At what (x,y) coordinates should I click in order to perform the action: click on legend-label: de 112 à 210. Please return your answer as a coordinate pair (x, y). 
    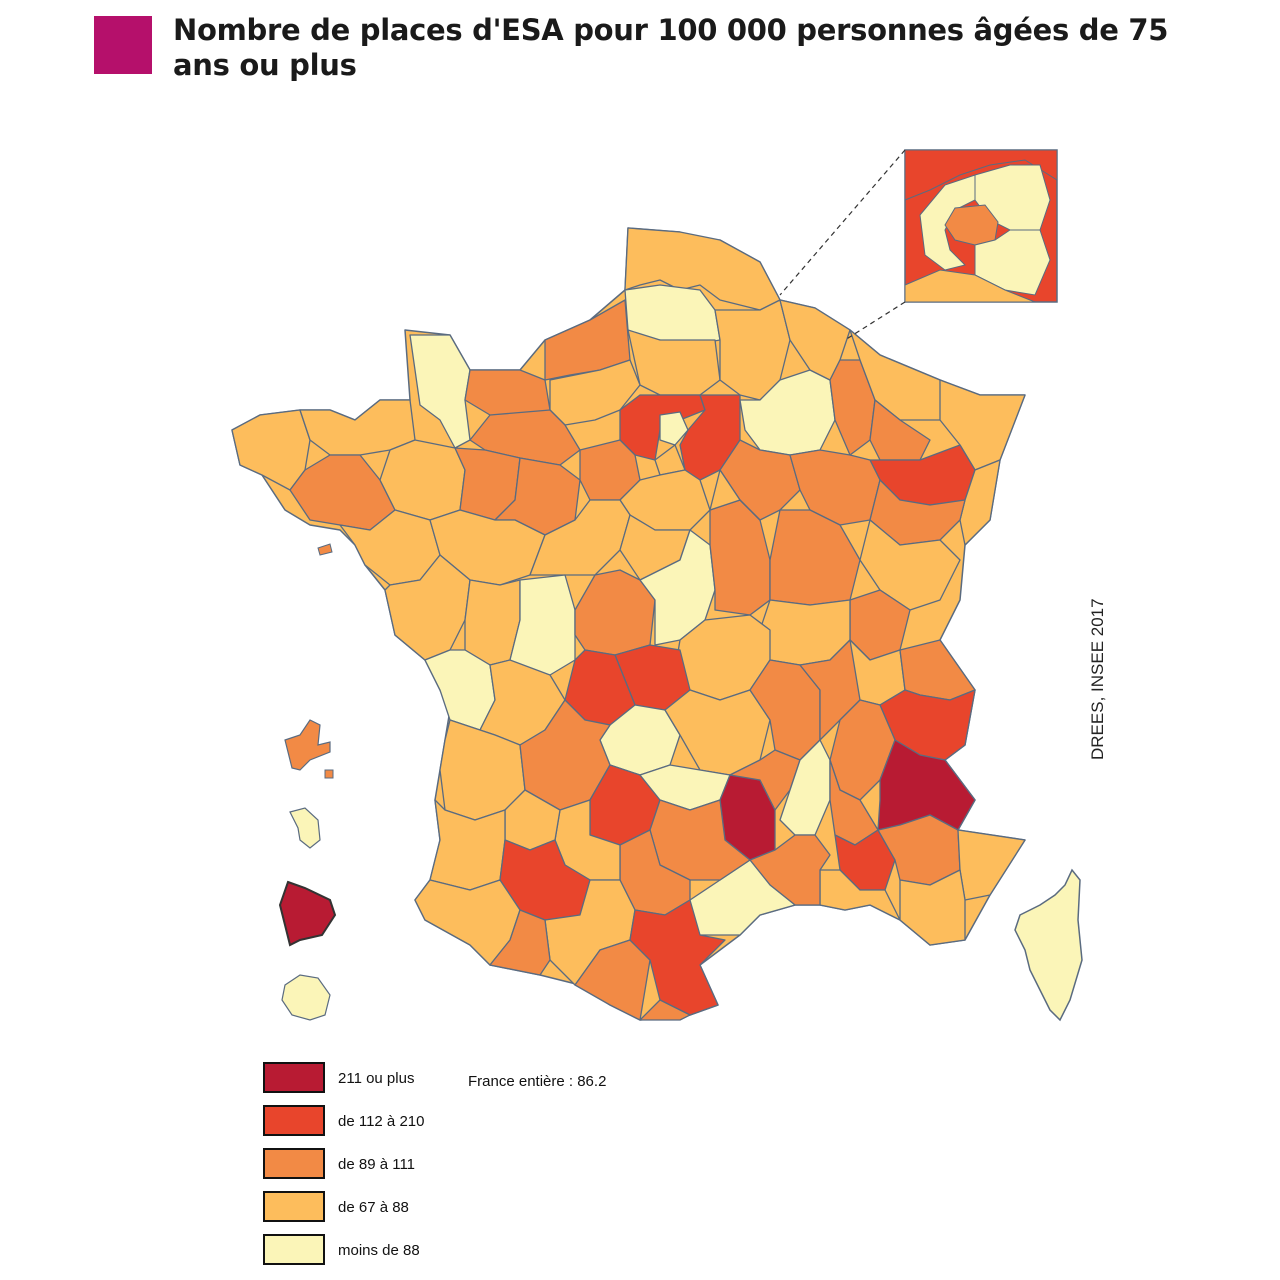
    Looking at the image, I should click on (381, 1121).